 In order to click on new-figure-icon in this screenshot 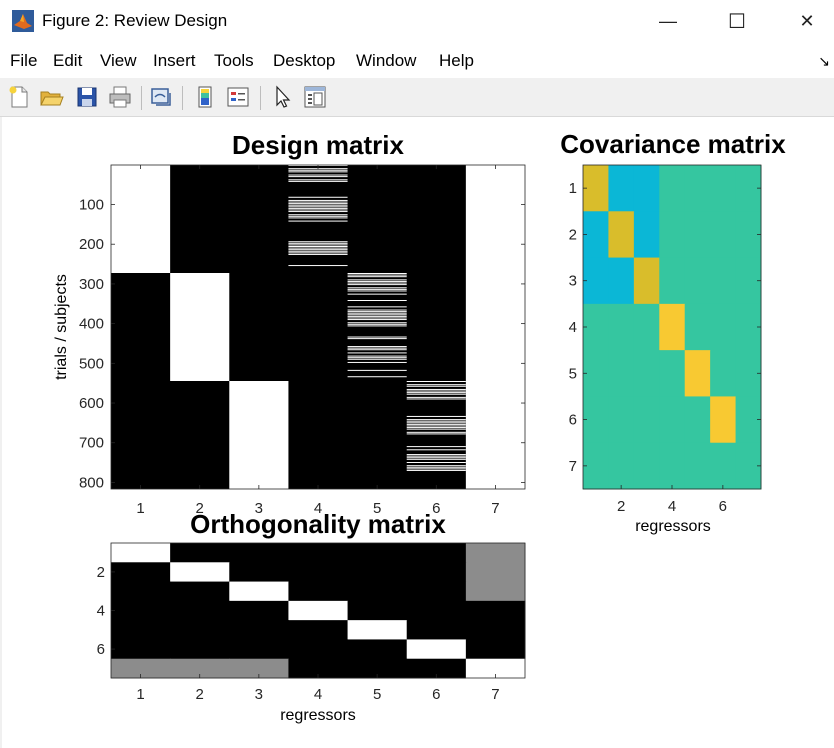, I will do `click(19, 97)`.